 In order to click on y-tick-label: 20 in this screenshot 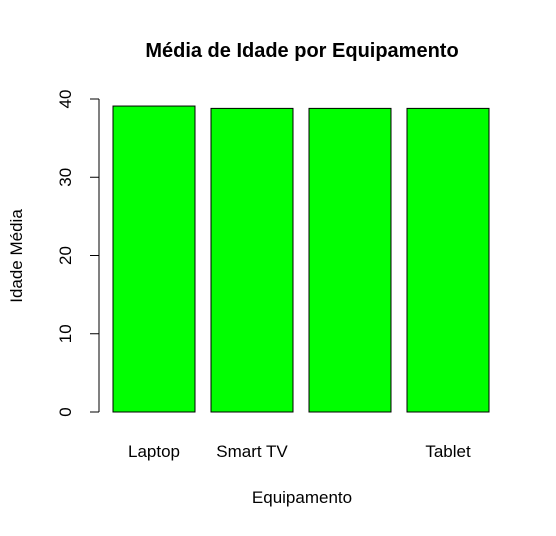, I will do `click(65, 255)`.